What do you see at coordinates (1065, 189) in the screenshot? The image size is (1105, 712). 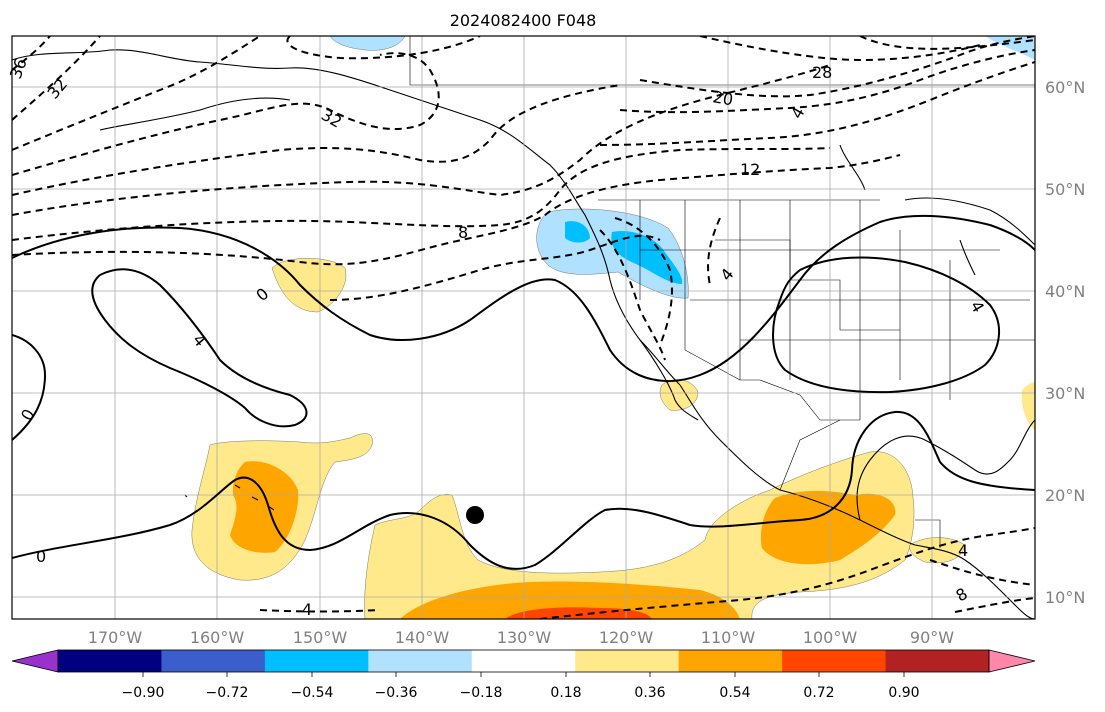 I see `lat-label: 50°N` at bounding box center [1065, 189].